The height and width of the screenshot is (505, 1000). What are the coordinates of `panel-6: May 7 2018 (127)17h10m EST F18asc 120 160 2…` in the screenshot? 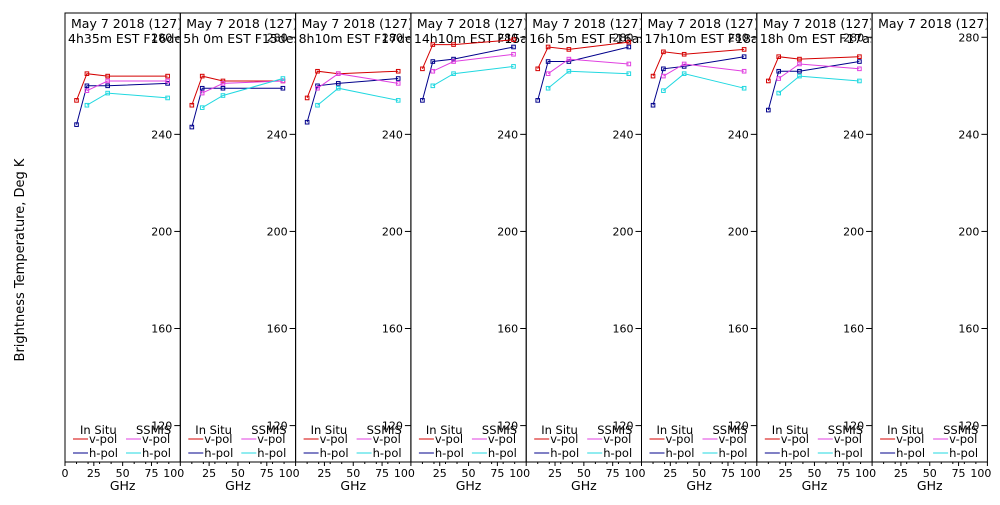 It's located at (701, 252).